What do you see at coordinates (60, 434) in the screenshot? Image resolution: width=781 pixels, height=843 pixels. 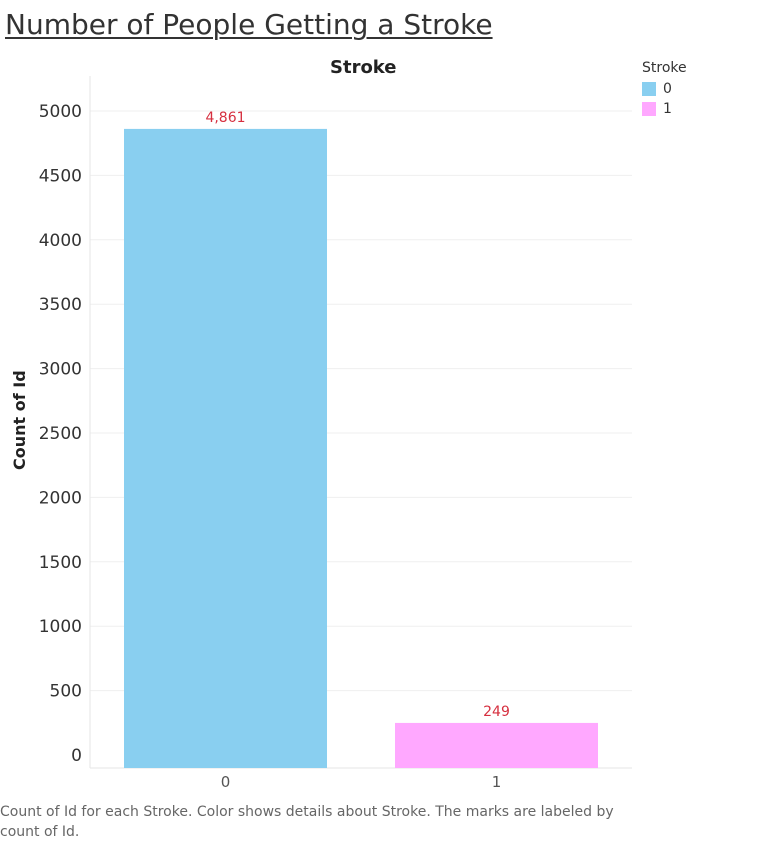 I see `y-tick-label-2500: 2500` at bounding box center [60, 434].